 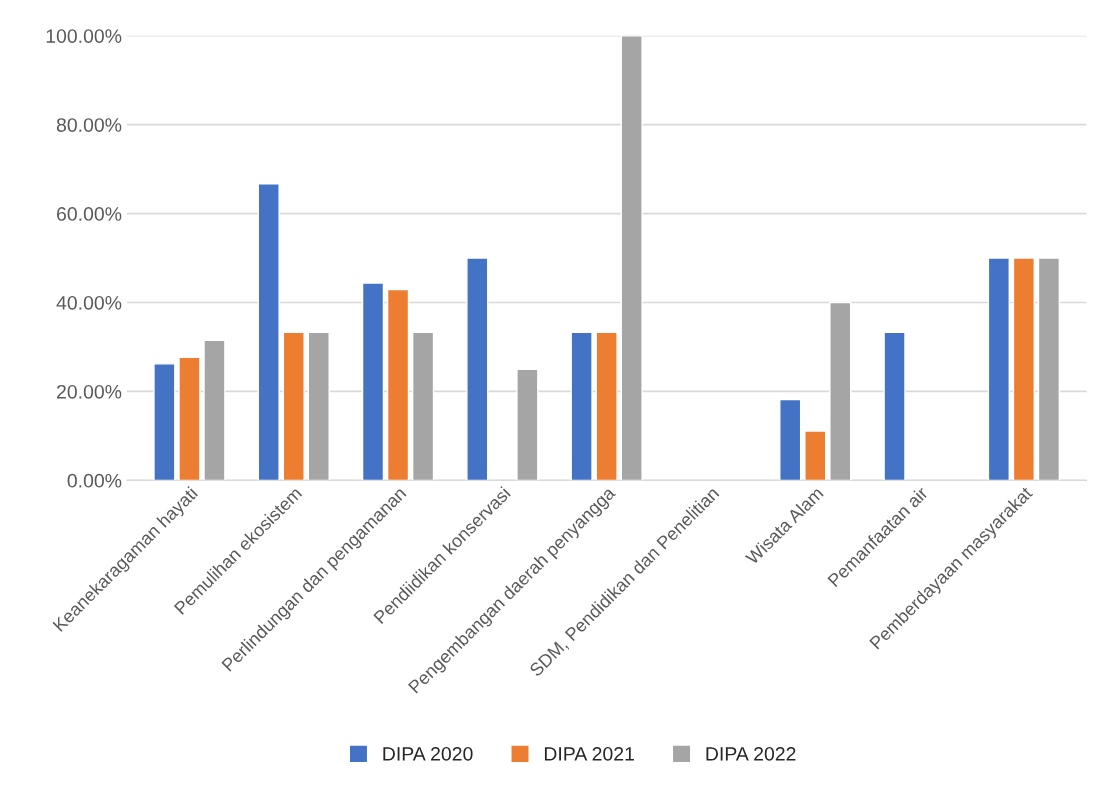 What do you see at coordinates (428, 753) in the screenshot?
I see `legend-label: DIPA 2020` at bounding box center [428, 753].